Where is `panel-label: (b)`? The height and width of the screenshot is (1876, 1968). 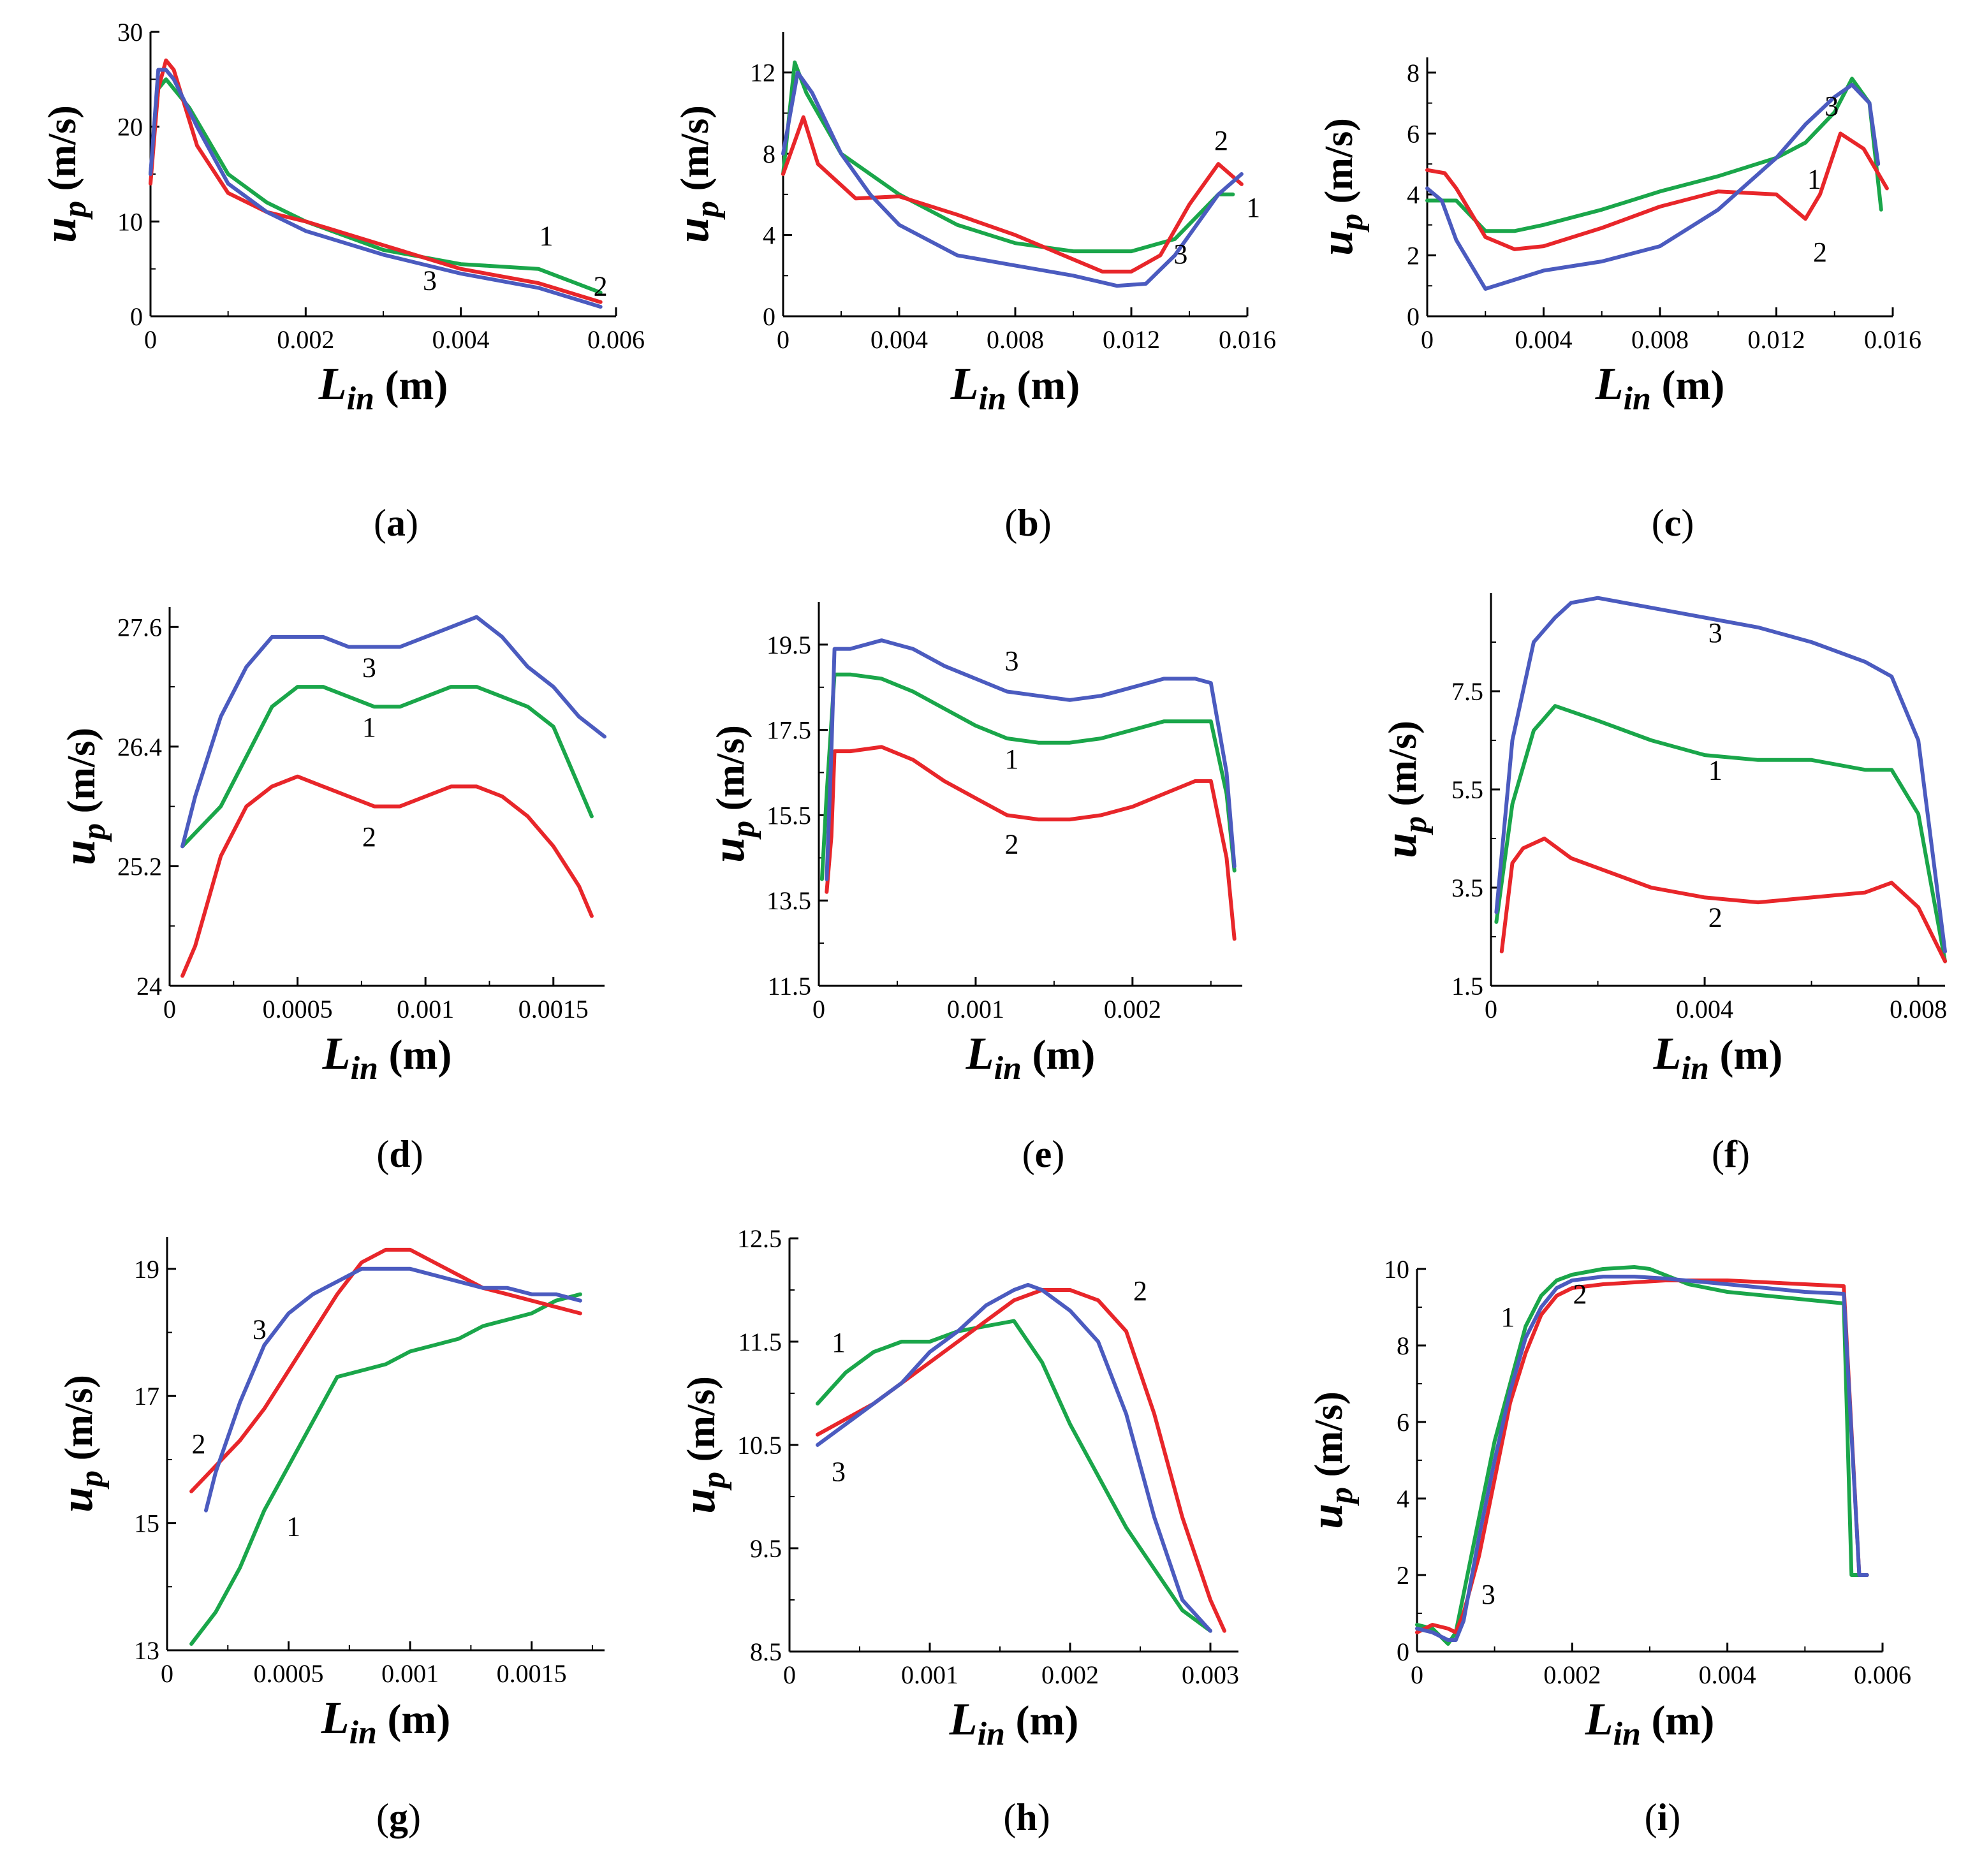
panel-label: (b) is located at coordinates (1027, 523).